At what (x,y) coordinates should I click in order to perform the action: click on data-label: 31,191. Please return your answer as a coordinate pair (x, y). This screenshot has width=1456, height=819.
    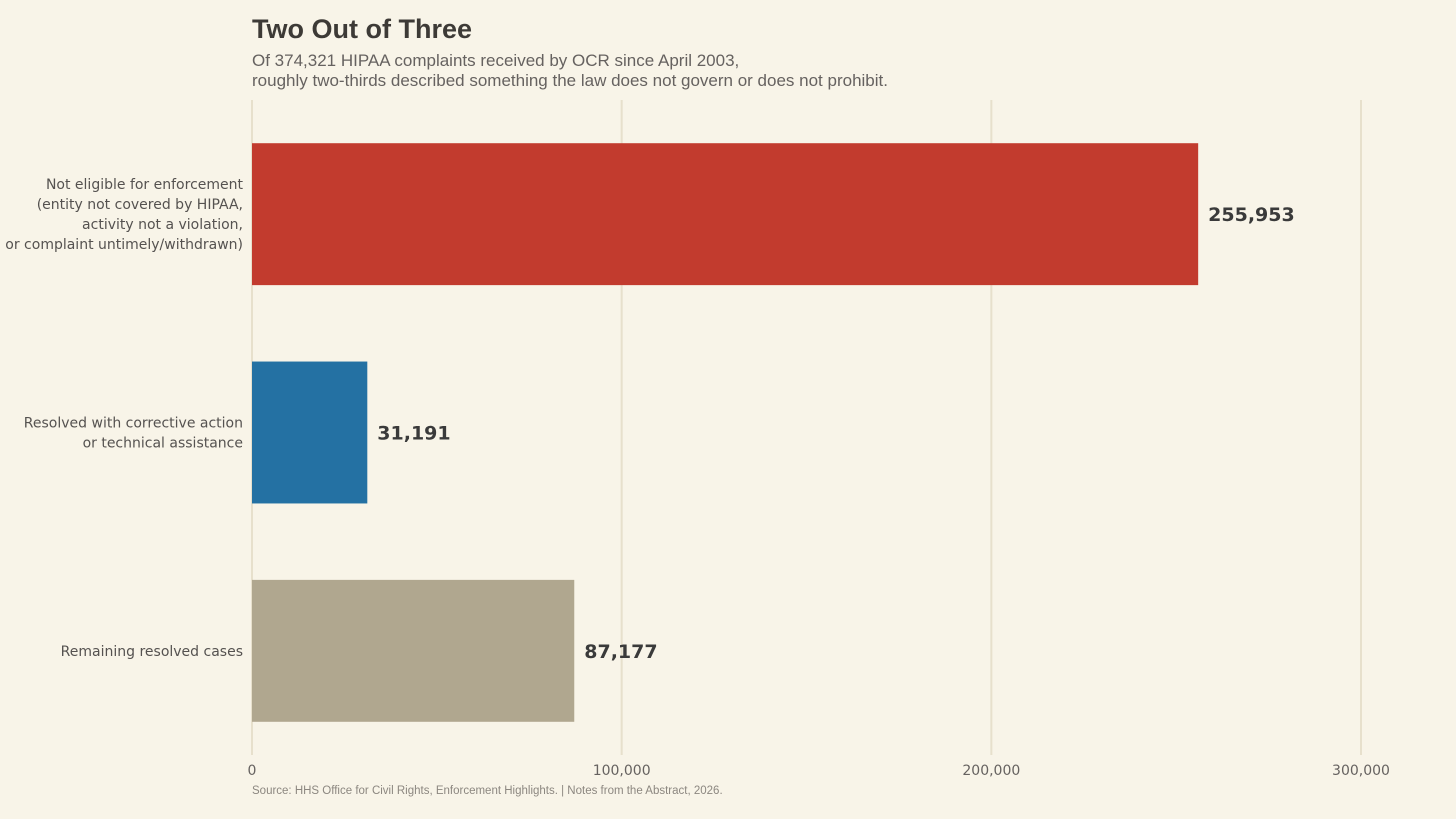
    Looking at the image, I should click on (413, 434).